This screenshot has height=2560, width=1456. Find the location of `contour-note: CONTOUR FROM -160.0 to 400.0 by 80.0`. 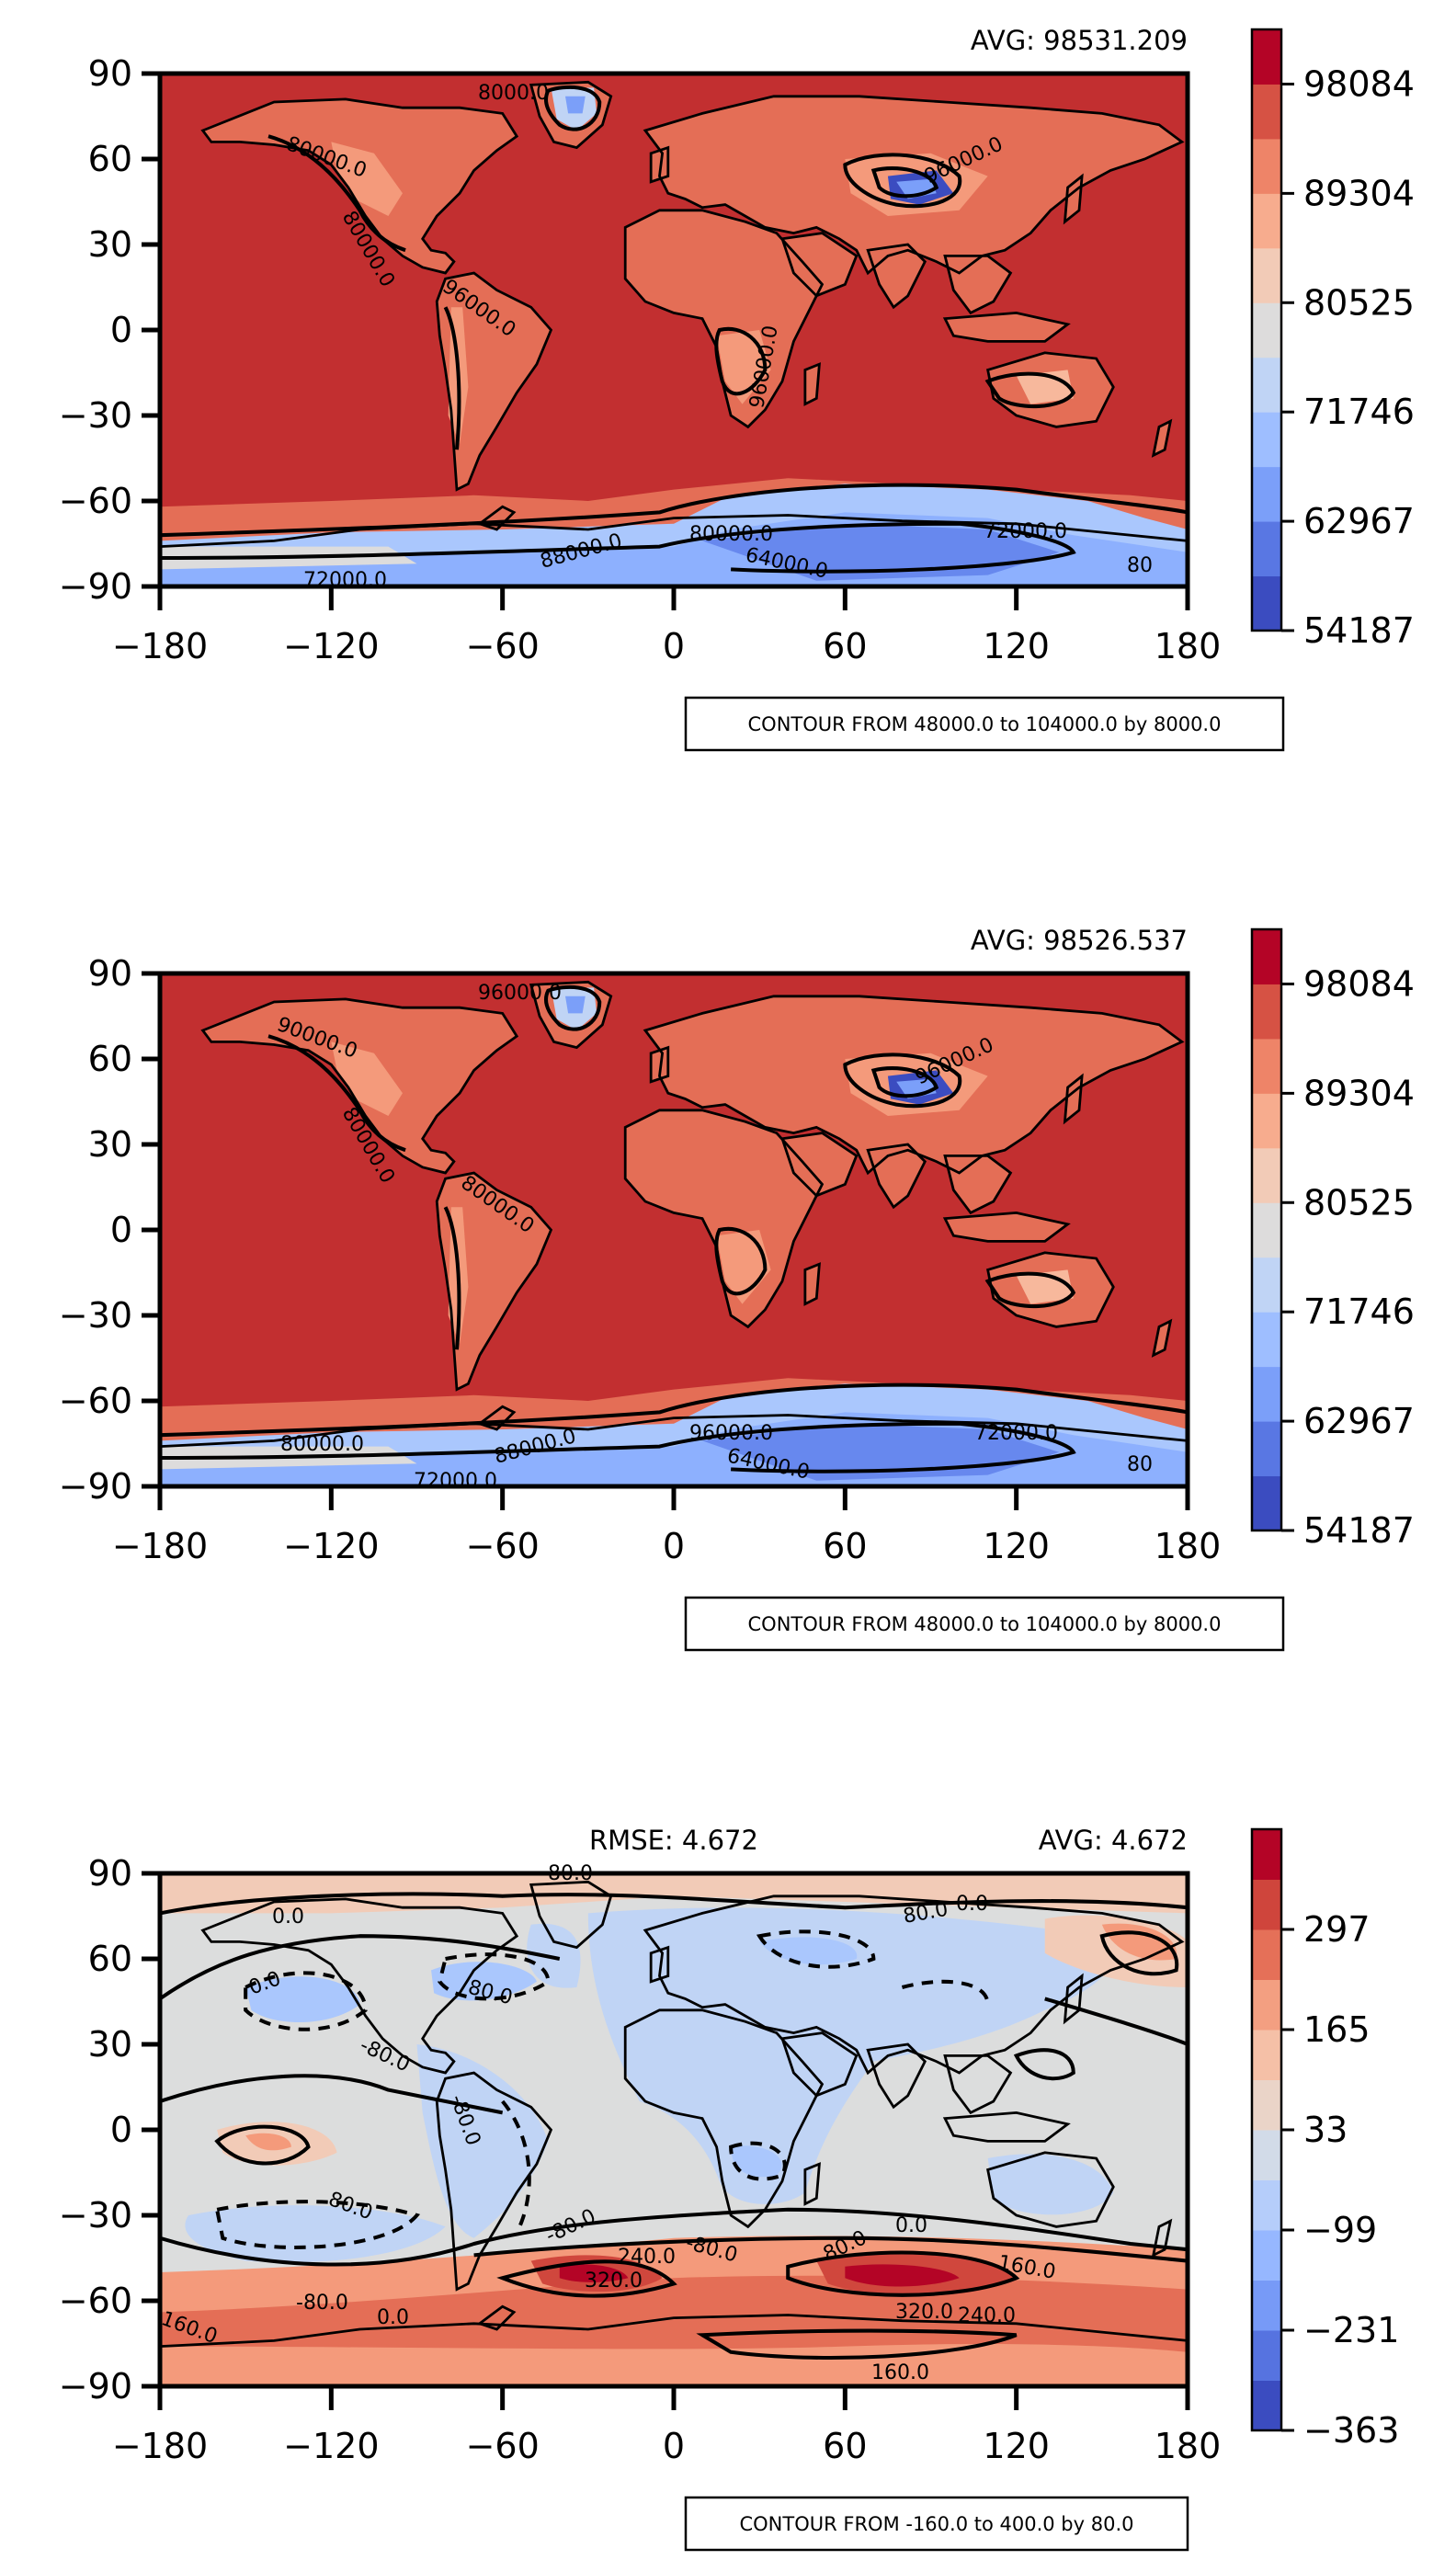

contour-note: CONTOUR FROM -160.0 to 400.0 by 80.0 is located at coordinates (936, 2524).